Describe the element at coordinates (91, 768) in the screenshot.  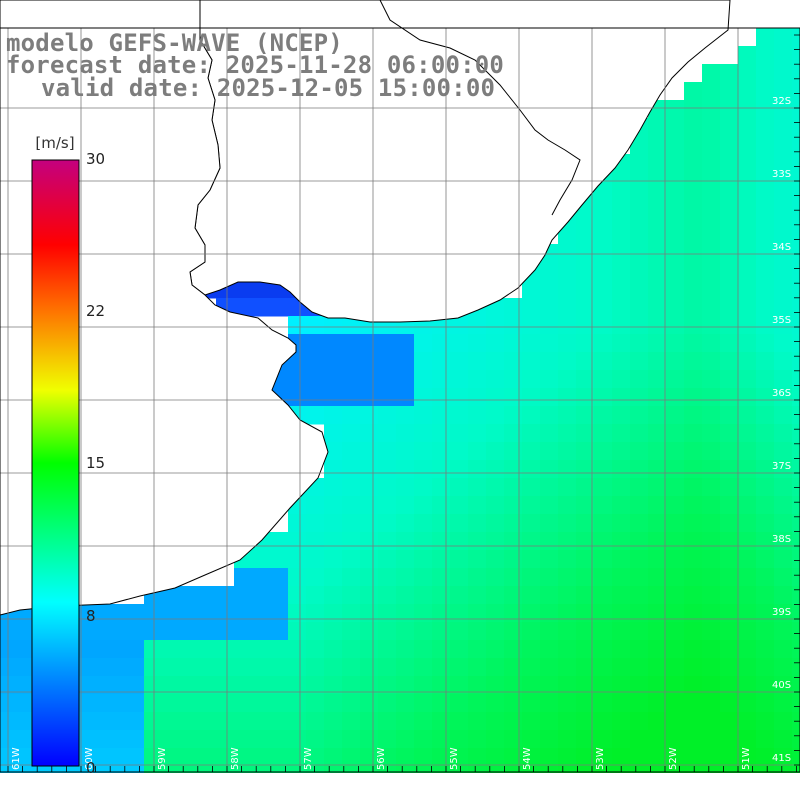
I see `colorbar-tick-0: 0` at that location.